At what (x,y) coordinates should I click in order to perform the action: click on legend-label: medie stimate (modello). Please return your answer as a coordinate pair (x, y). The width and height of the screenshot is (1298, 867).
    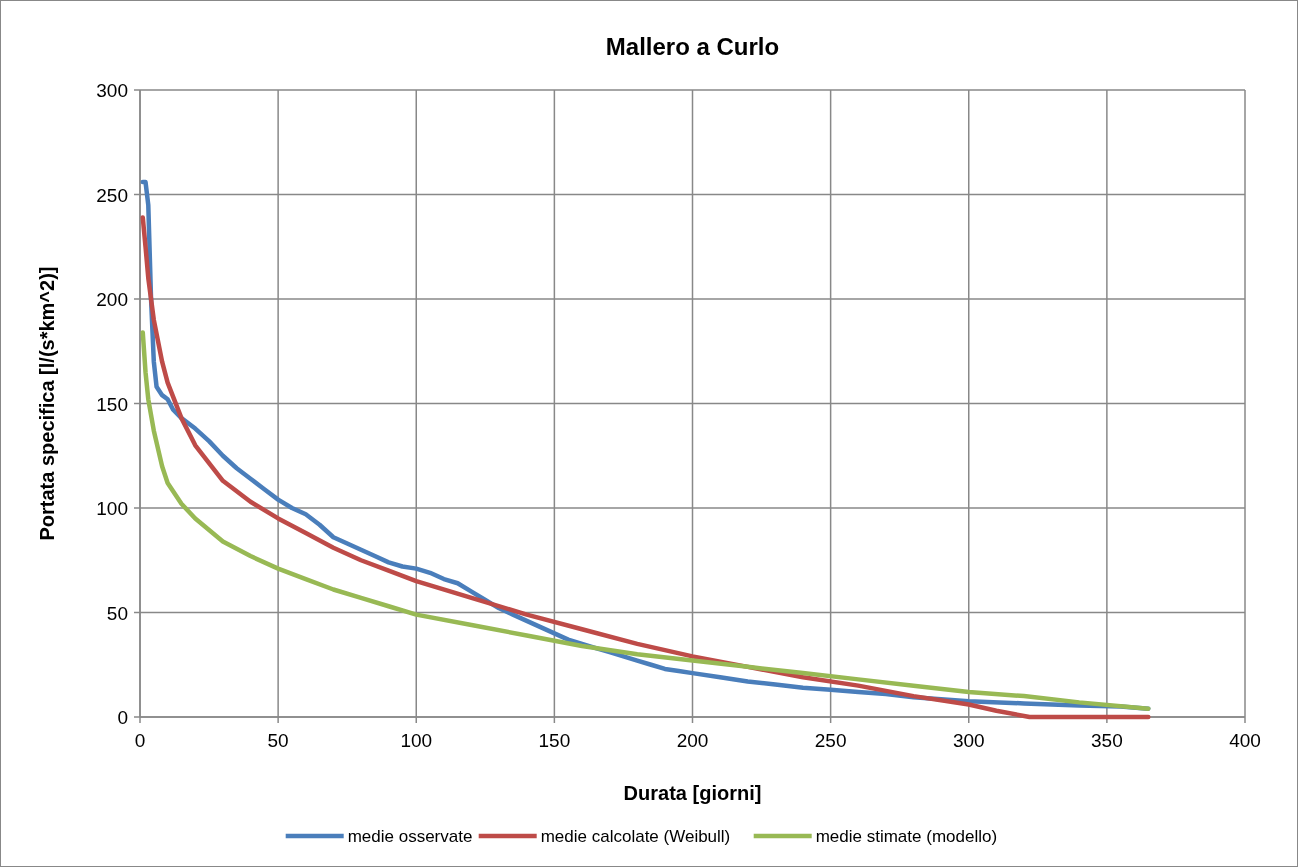
    Looking at the image, I should click on (906, 836).